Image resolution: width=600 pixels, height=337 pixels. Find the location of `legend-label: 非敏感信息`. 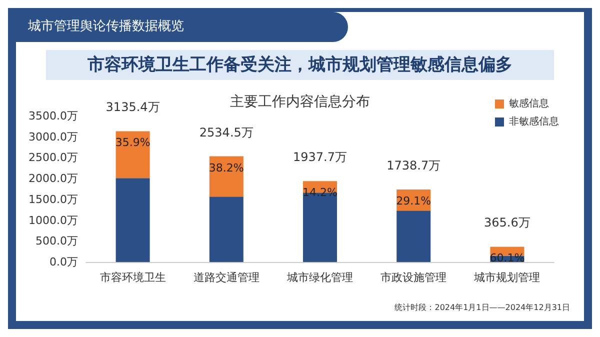

legend-label: 非敏感信息 is located at coordinates (534, 122).